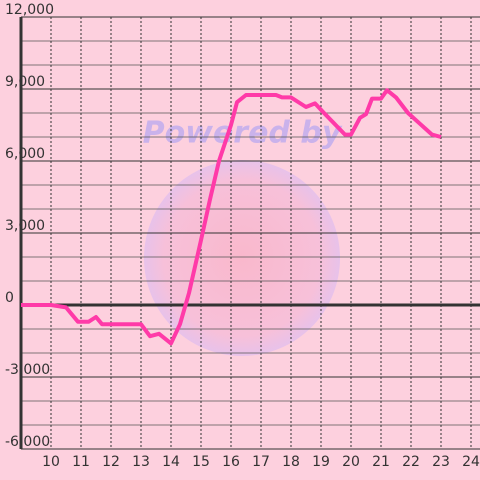 The image size is (480, 480). What do you see at coordinates (25, 82) in the screenshot?
I see `y-tick-label: 9,000` at bounding box center [25, 82].